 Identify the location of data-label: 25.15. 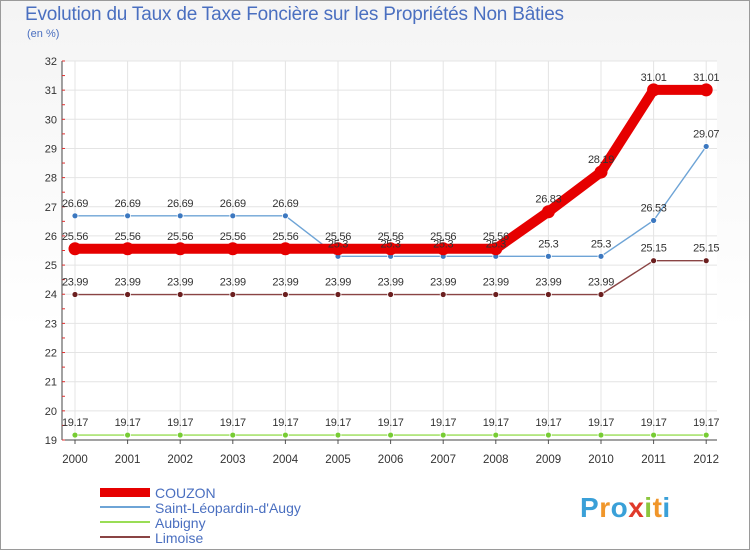
(706, 249).